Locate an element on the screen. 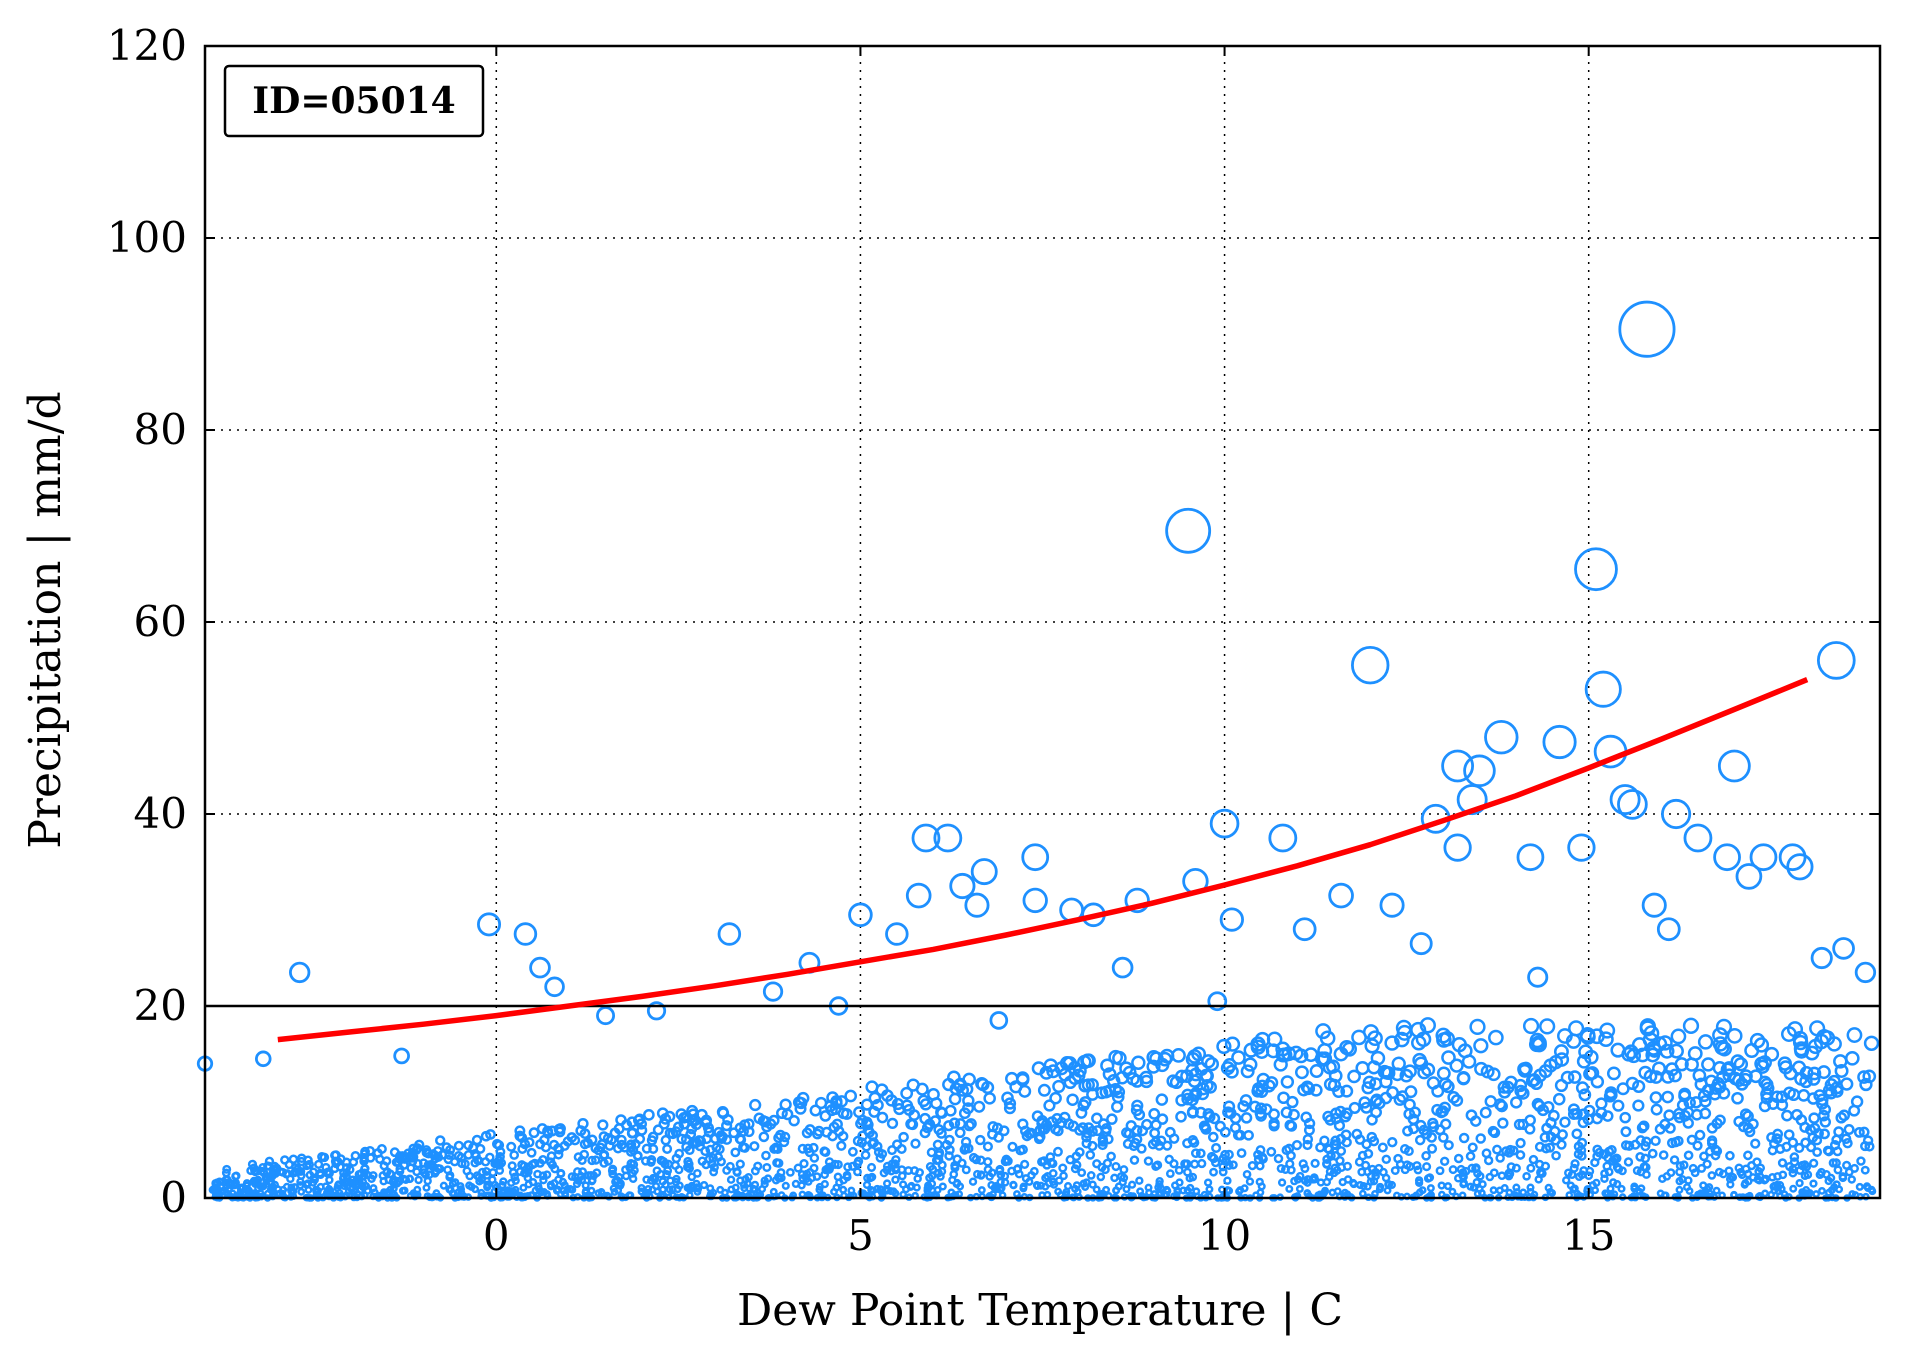  y-axis-label: Precipitation | mm/d is located at coordinates (45, 619).